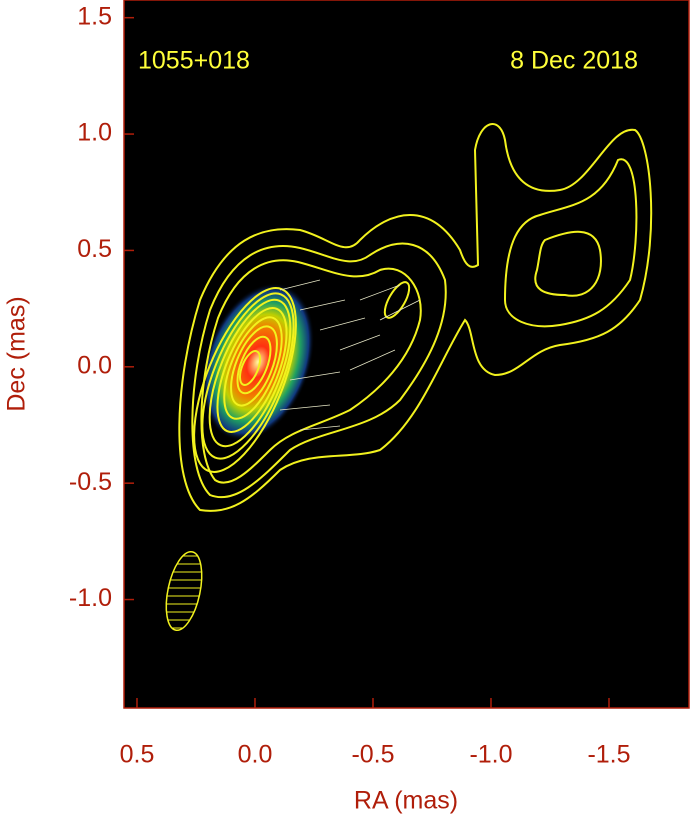 The height and width of the screenshot is (825, 692). What do you see at coordinates (94, 133) in the screenshot?
I see `y-tick-label: 1.0` at bounding box center [94, 133].